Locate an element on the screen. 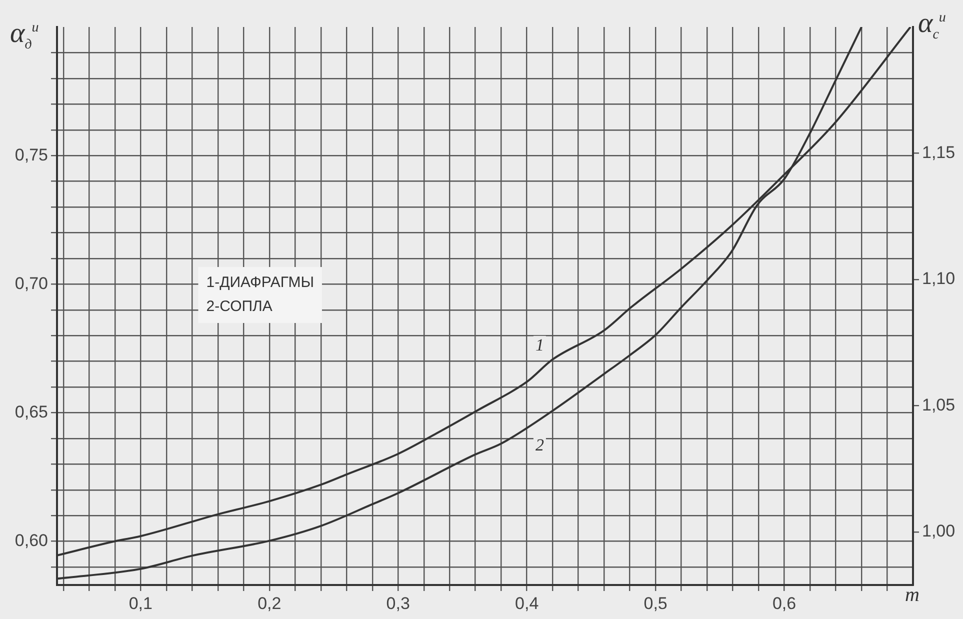 Image resolution: width=963 pixels, height=619 pixels. y-tick-label: 0,70 is located at coordinates (31, 283).